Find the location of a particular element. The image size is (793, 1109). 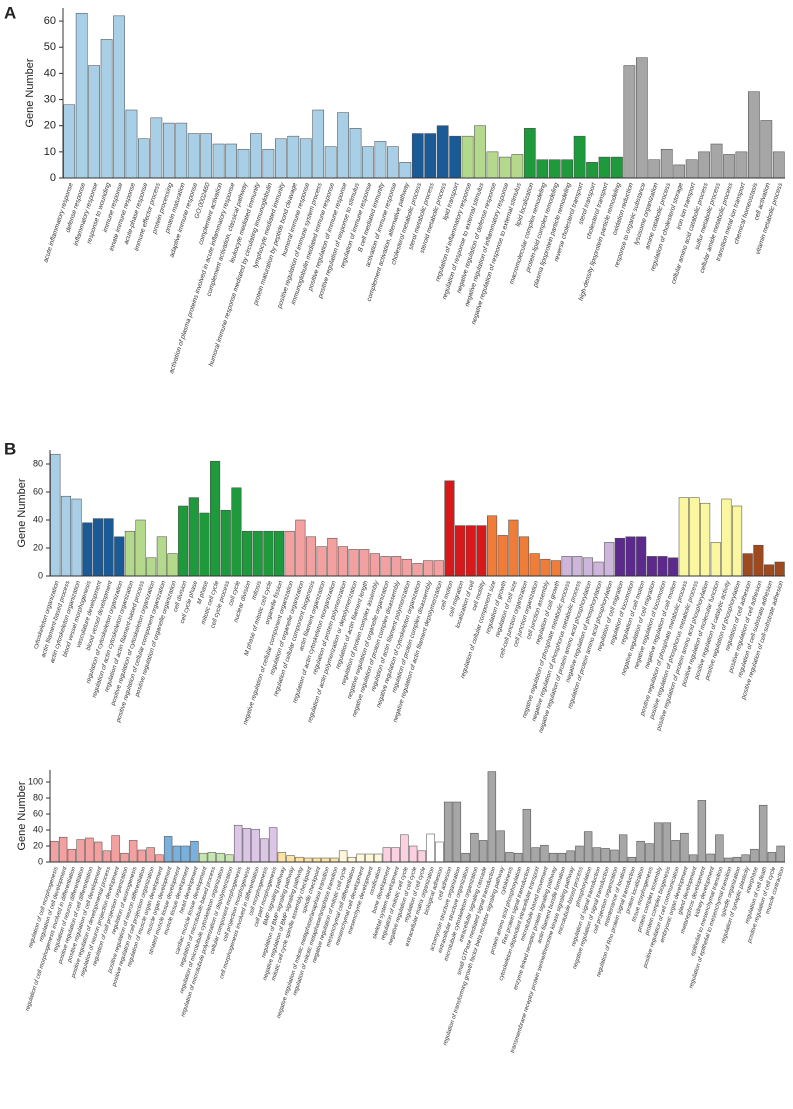

y-tick-label: 40 is located at coordinates (38, 829).